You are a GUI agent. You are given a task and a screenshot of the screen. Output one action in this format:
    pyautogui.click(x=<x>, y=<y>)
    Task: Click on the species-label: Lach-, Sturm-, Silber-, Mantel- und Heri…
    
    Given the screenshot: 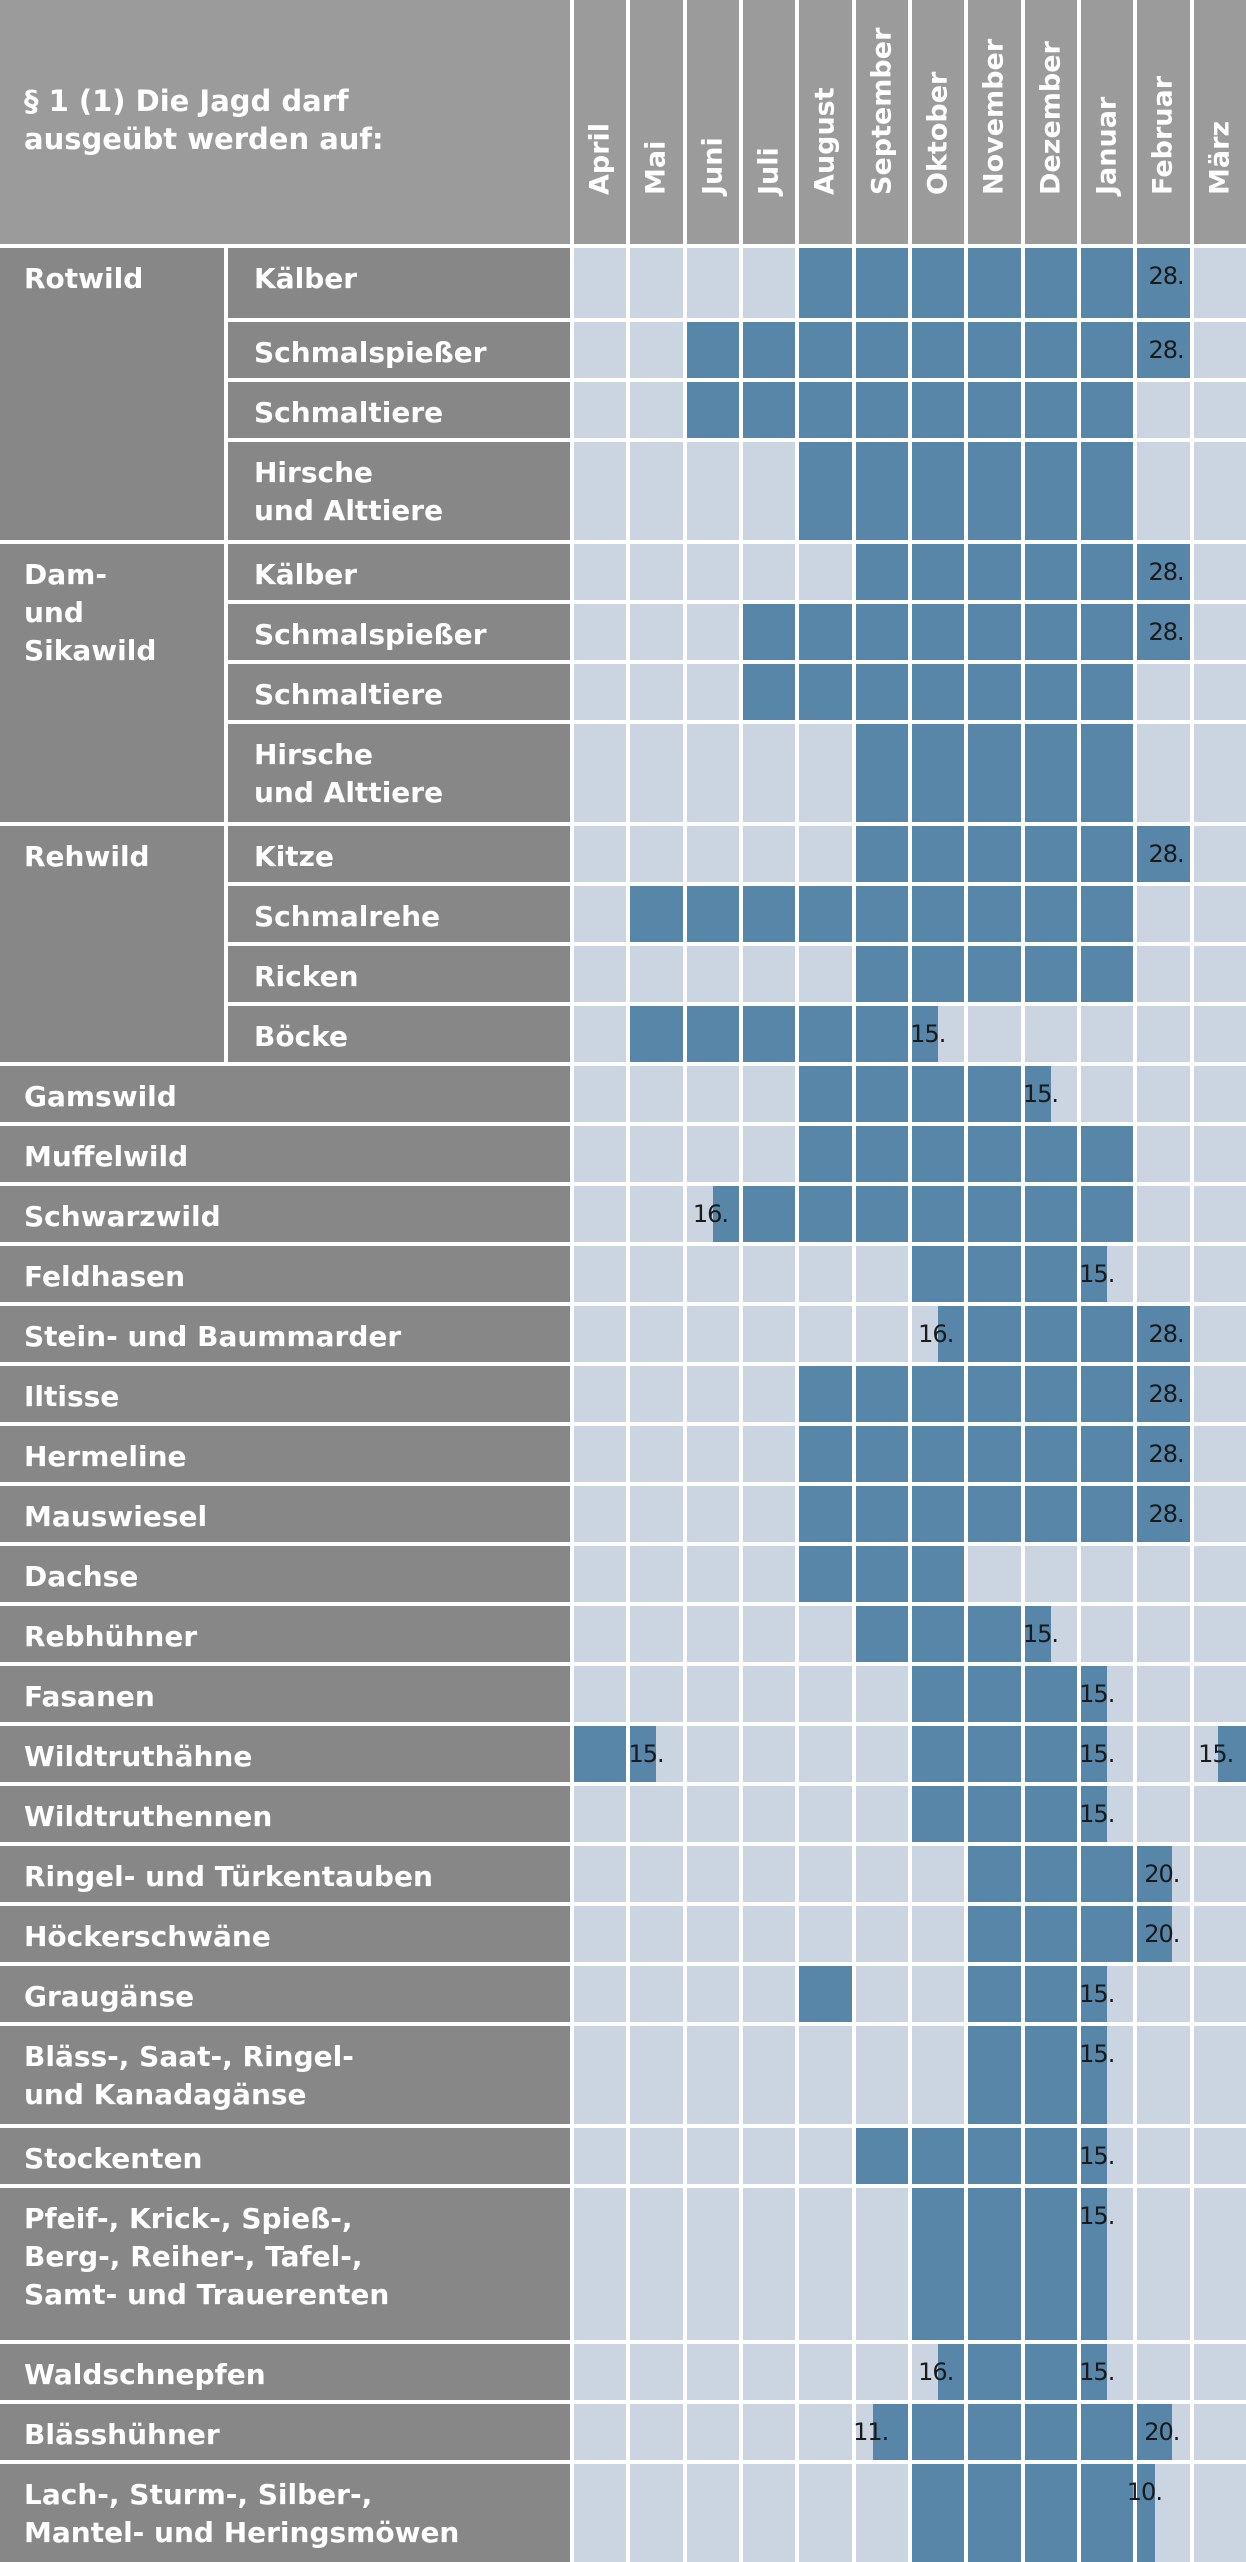 What is the action you would take?
    pyautogui.click(x=285, y=2513)
    